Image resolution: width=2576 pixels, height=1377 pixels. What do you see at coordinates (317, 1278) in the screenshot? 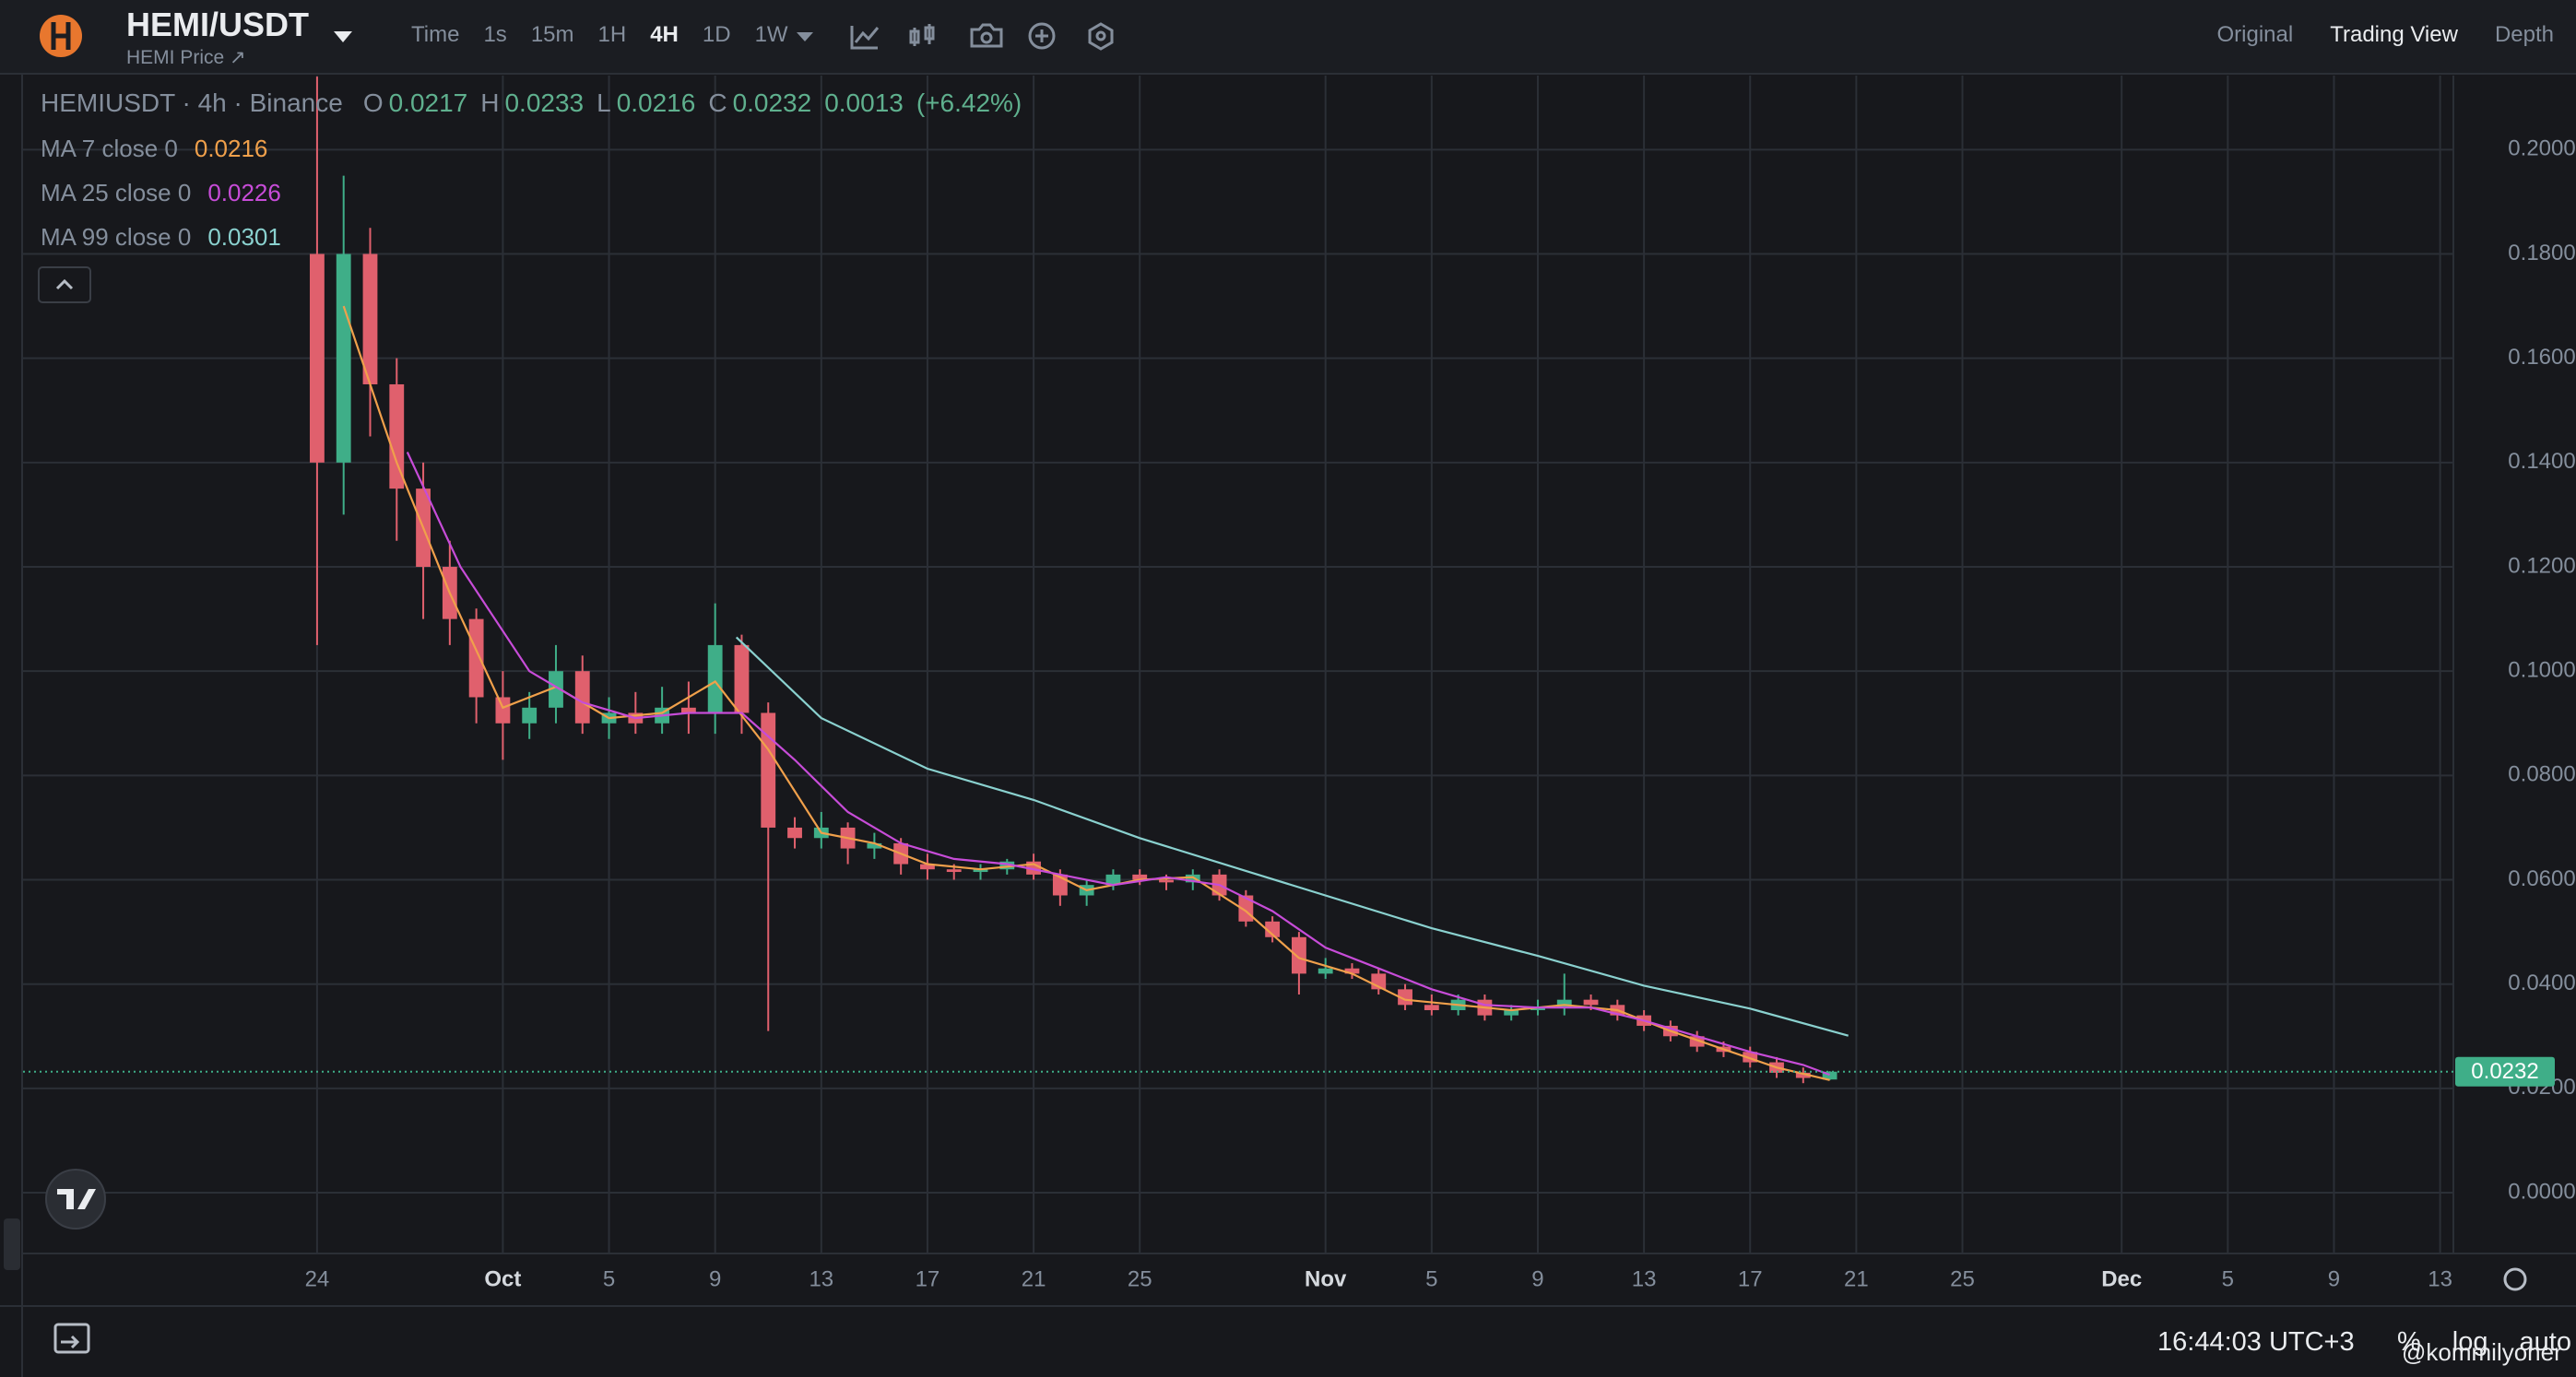
I see `x-tick-label: 24` at bounding box center [317, 1278].